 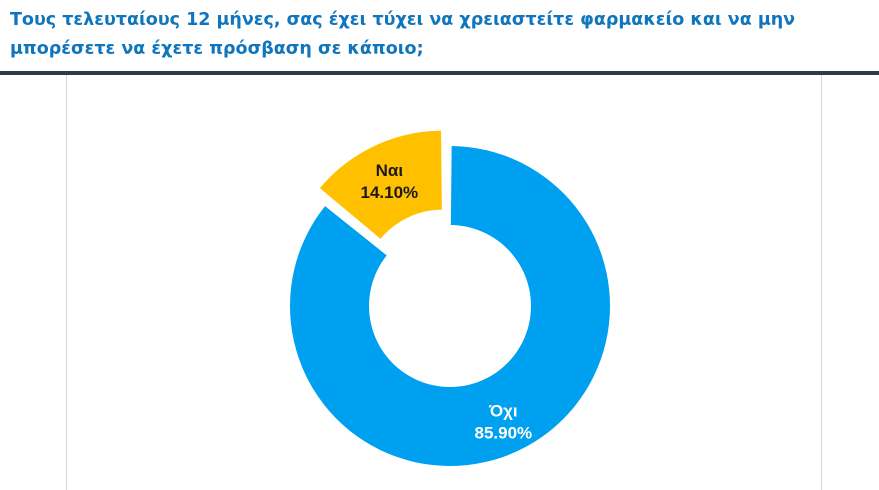 What do you see at coordinates (390, 170) in the screenshot?
I see `slice-category-label: Ναι` at bounding box center [390, 170].